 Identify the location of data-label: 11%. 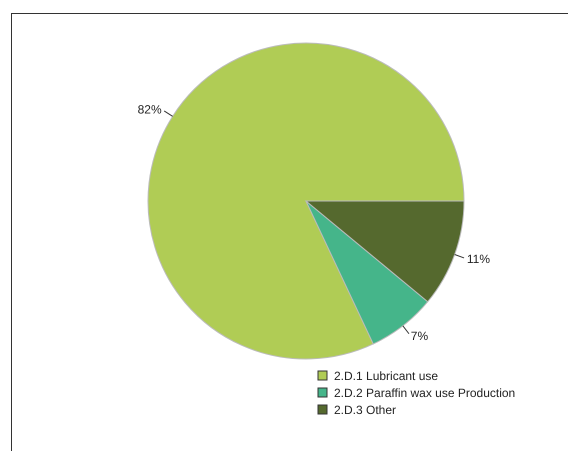
(478, 259).